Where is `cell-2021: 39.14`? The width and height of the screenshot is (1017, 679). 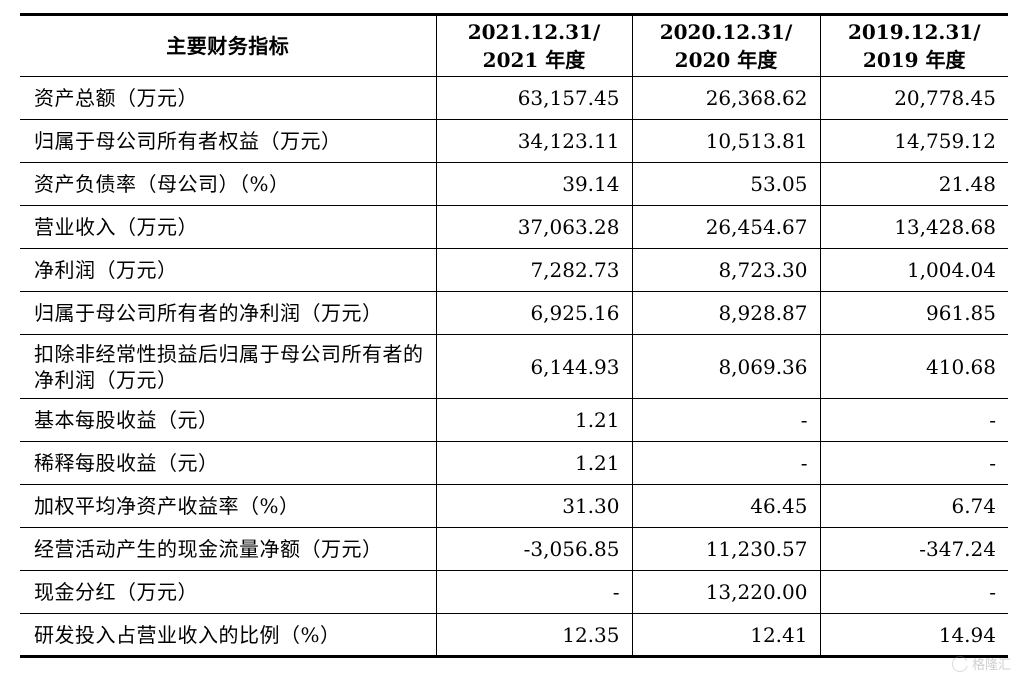
cell-2021: 39.14 is located at coordinates (533, 184).